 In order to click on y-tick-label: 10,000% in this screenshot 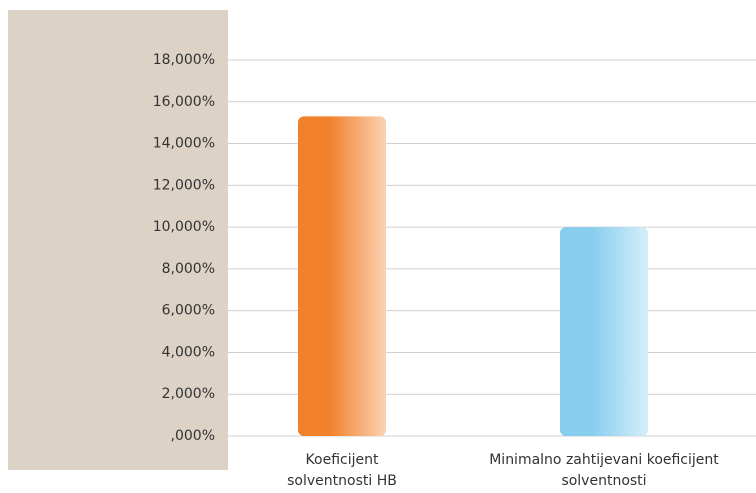, I will do `click(184, 227)`.